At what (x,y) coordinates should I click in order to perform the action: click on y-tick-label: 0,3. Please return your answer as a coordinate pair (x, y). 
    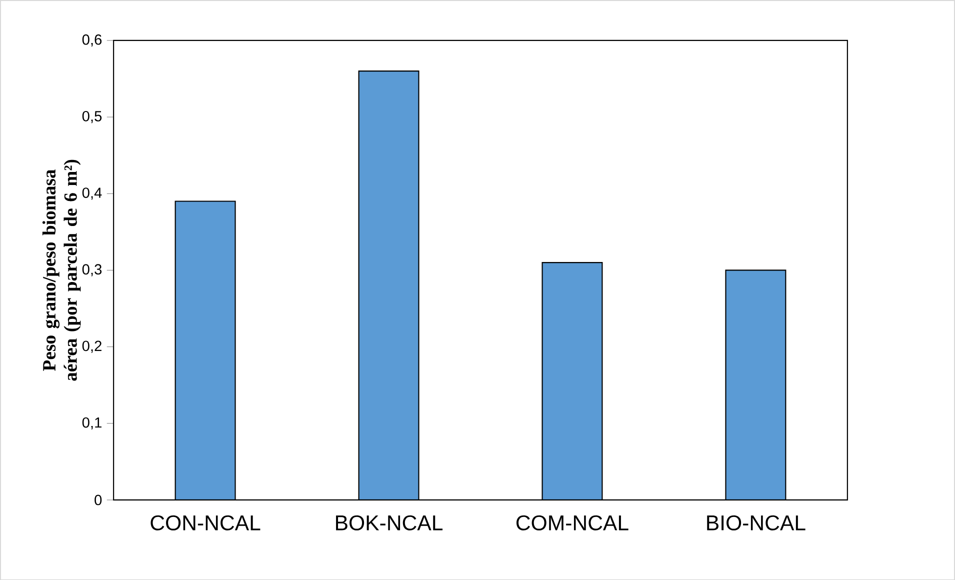
    Looking at the image, I should click on (92, 270).